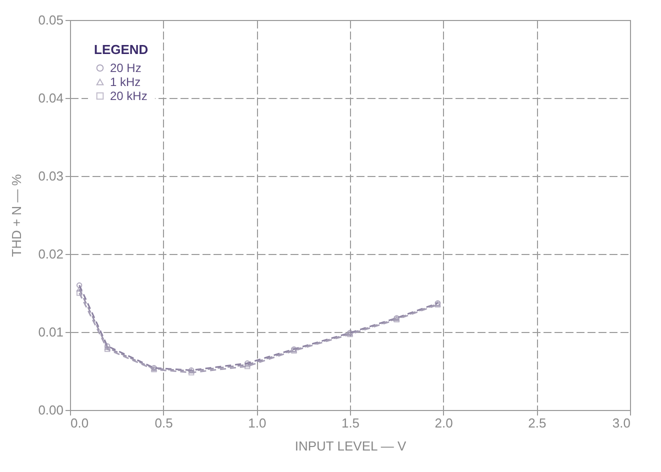 The height and width of the screenshot is (472, 661). I want to click on y-tick-label: 0.02, so click(51, 254).